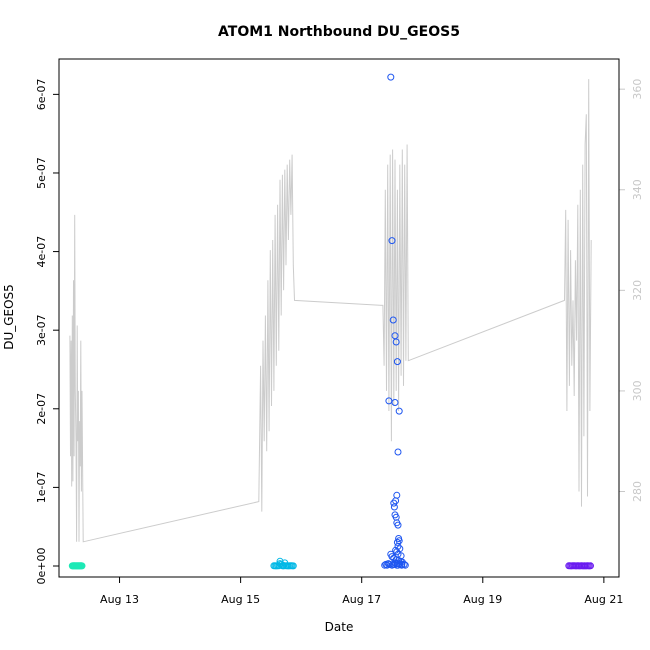  Describe the element at coordinates (41, 95) in the screenshot. I see `y-tick-label: 6e-07` at that location.